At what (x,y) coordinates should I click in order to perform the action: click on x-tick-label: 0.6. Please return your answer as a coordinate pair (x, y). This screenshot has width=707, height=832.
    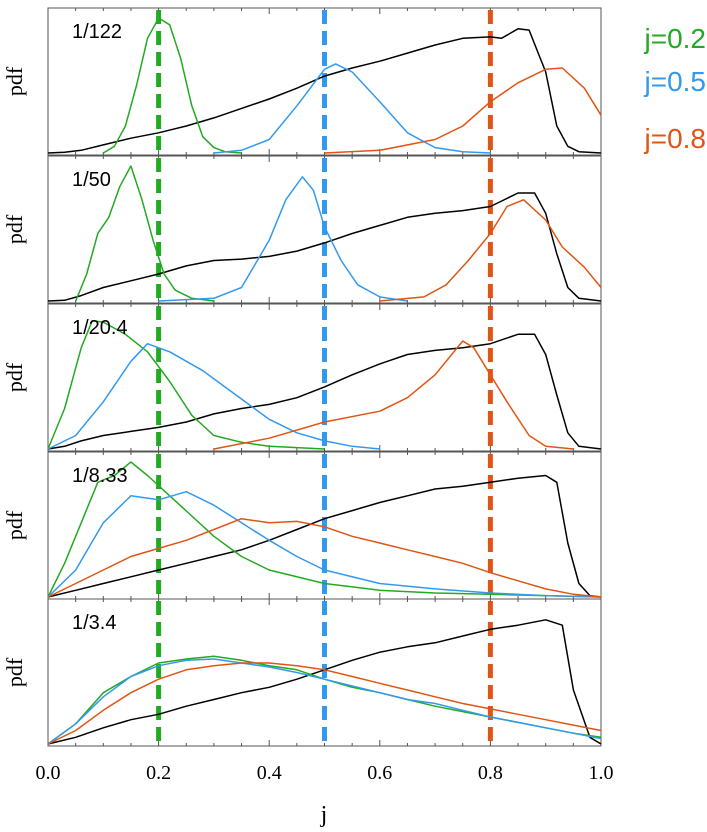
    Looking at the image, I should click on (379, 773).